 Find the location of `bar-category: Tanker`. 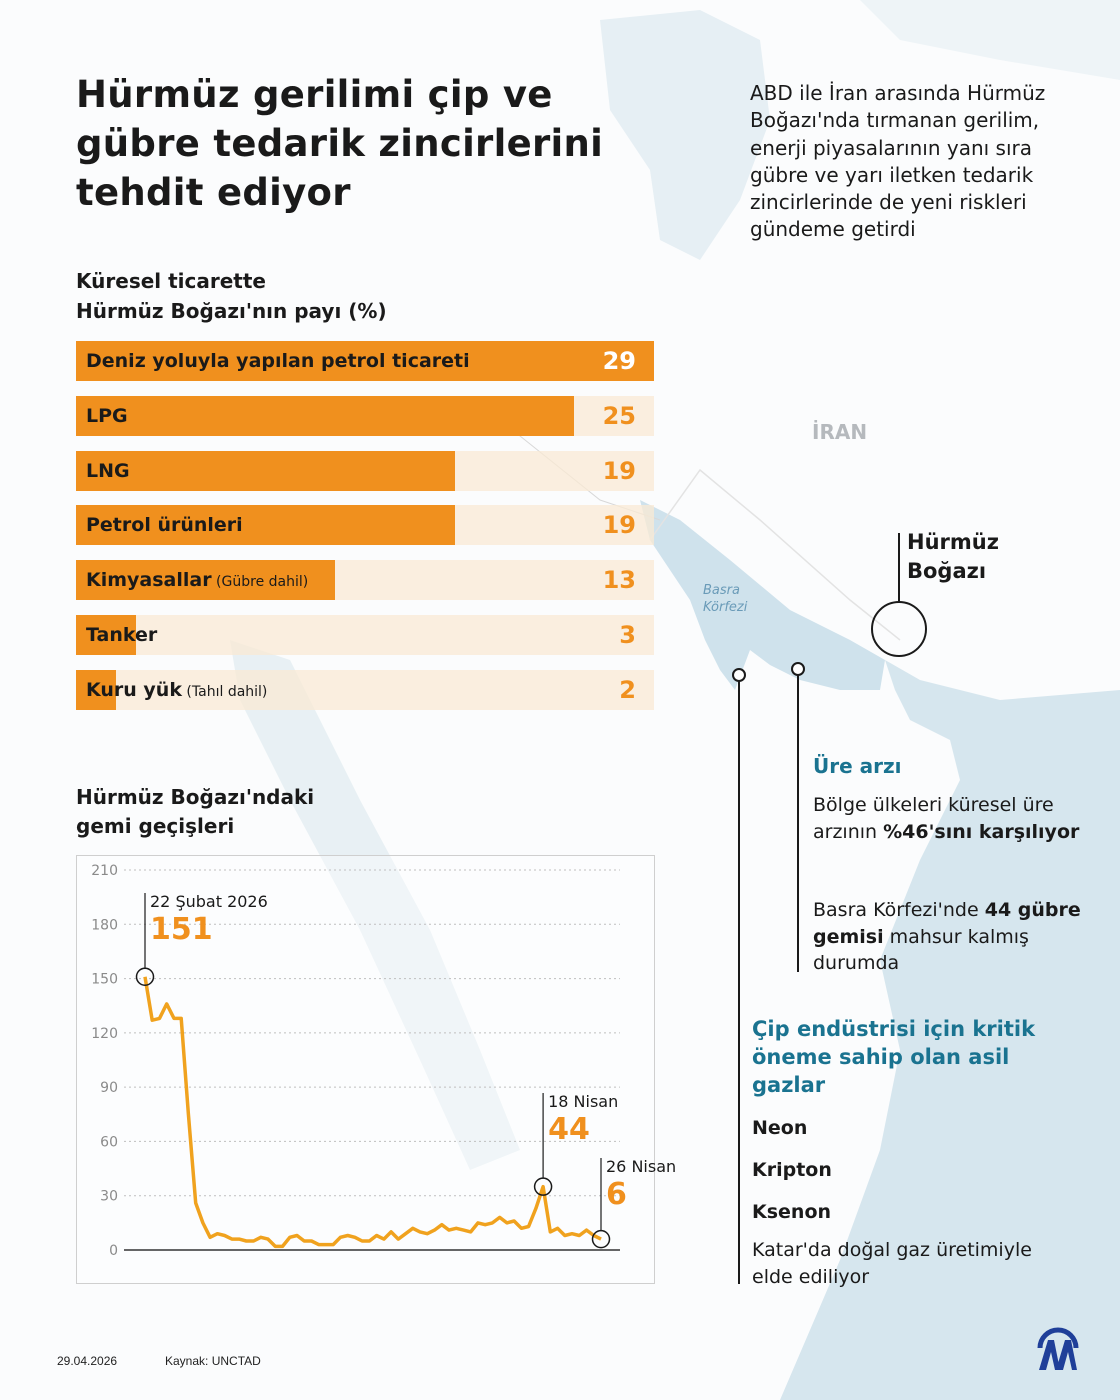

bar-category: Tanker is located at coordinates (122, 635).